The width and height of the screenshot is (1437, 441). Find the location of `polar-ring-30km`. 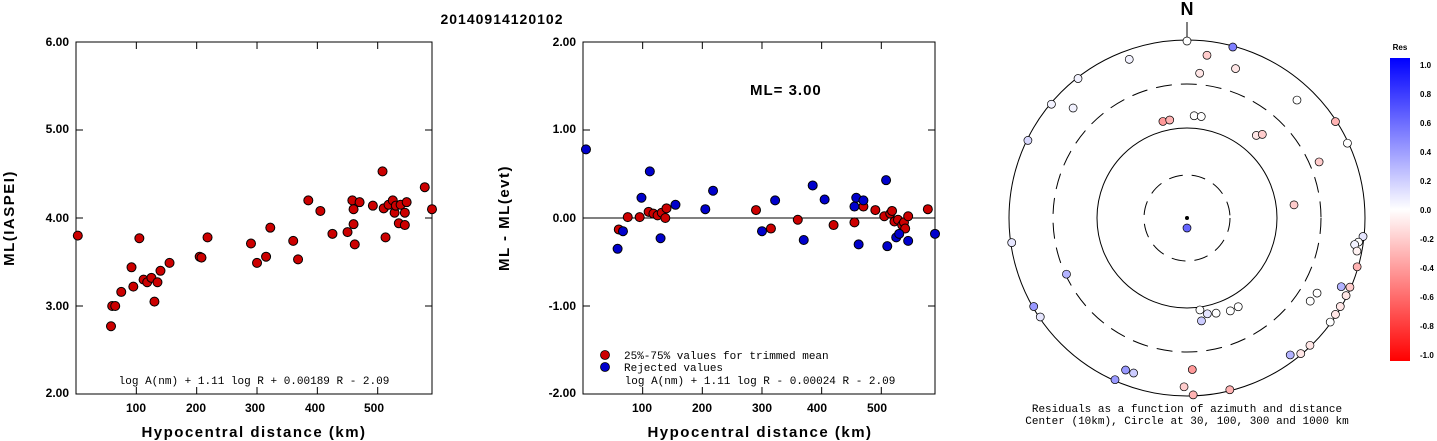

polar-ring-30km is located at coordinates (1187, 218).